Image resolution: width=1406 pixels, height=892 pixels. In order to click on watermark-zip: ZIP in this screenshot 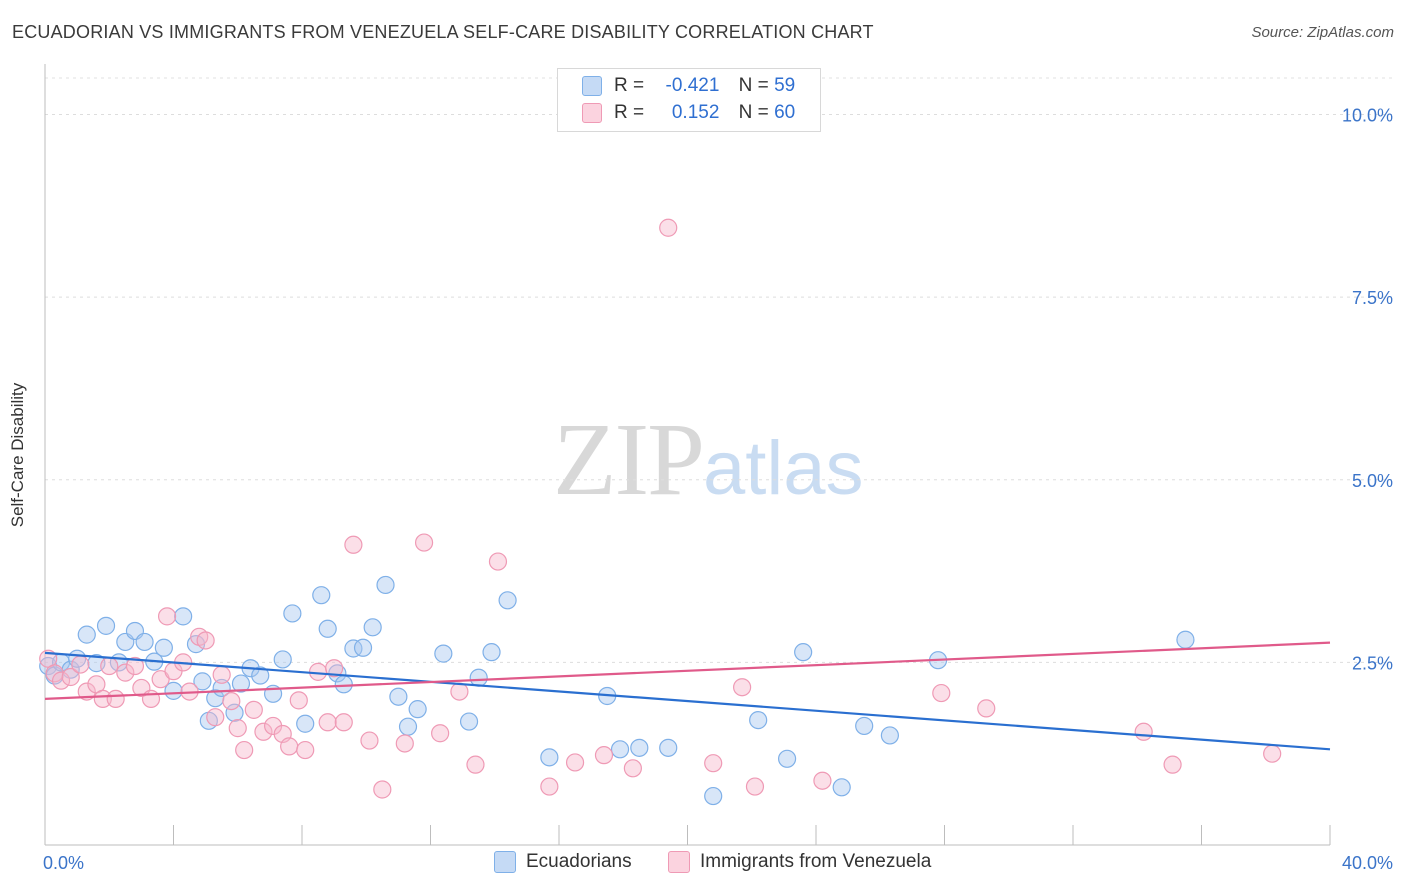, I will do `click(629, 459)`.